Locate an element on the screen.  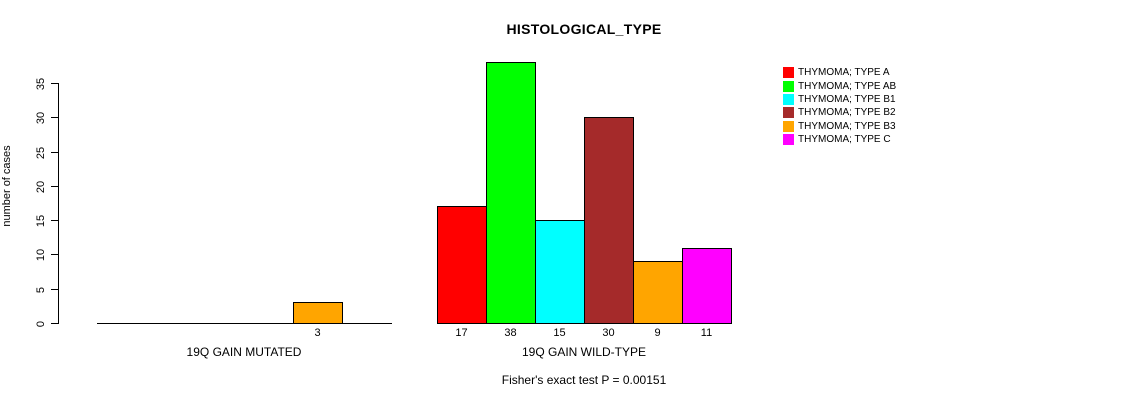
bar-thymoma-type-c is located at coordinates (707, 286).